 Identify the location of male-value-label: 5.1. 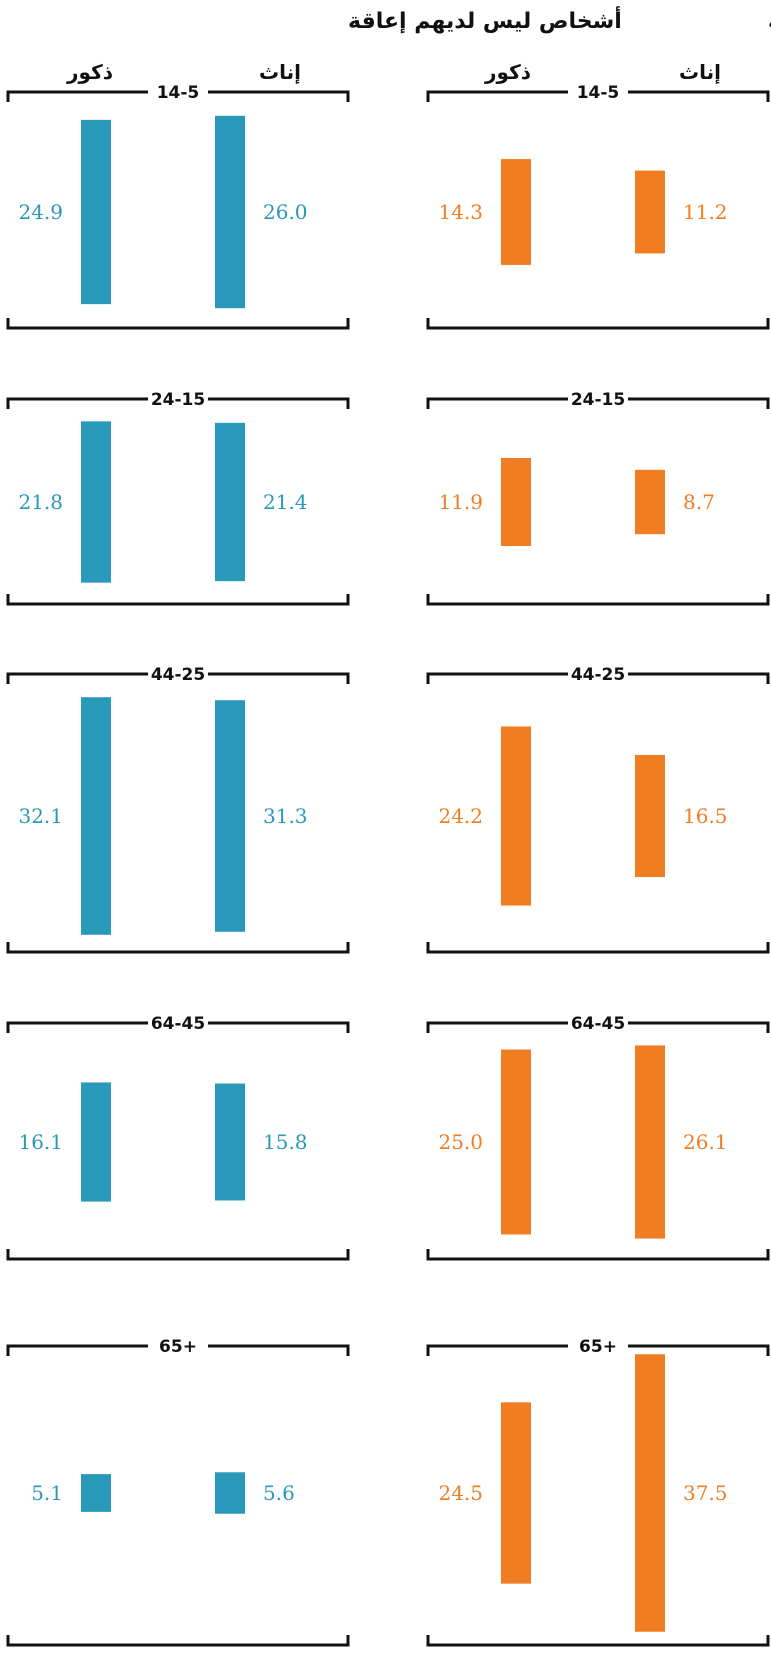
(47, 1493).